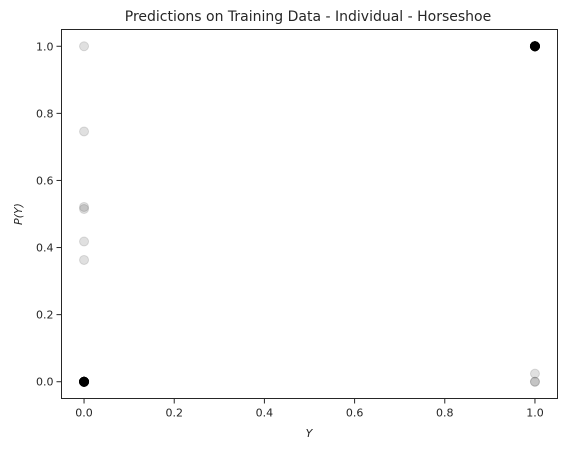  I want to click on x-tick-label: 0.2, so click(174, 413).